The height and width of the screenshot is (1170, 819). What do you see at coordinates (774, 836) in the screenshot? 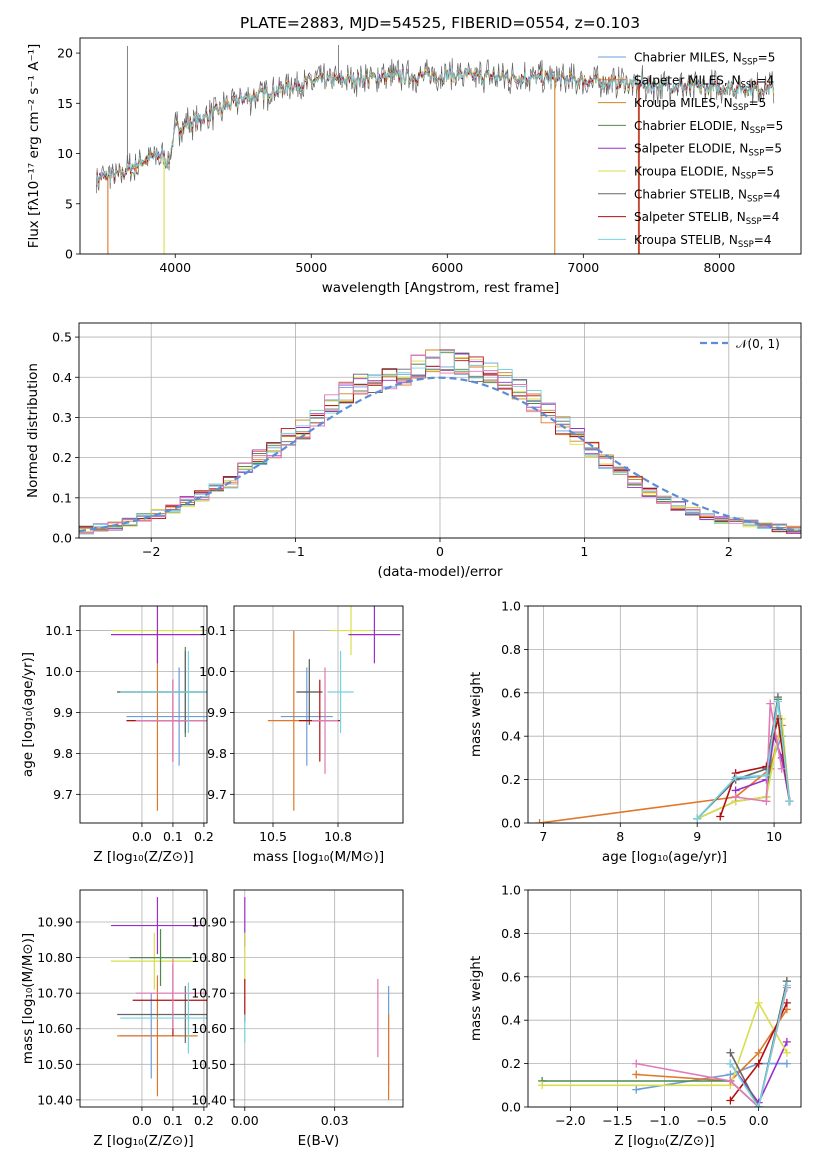
I see `x-tick-label: 10` at bounding box center [774, 836].